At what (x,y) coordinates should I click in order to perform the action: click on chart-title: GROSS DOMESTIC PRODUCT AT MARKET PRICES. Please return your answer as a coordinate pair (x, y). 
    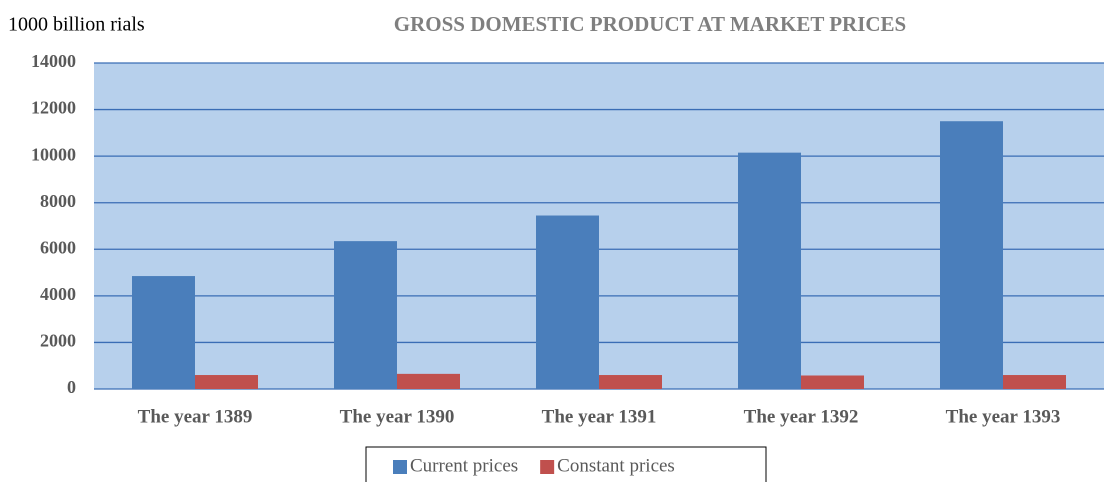
    Looking at the image, I should click on (650, 24).